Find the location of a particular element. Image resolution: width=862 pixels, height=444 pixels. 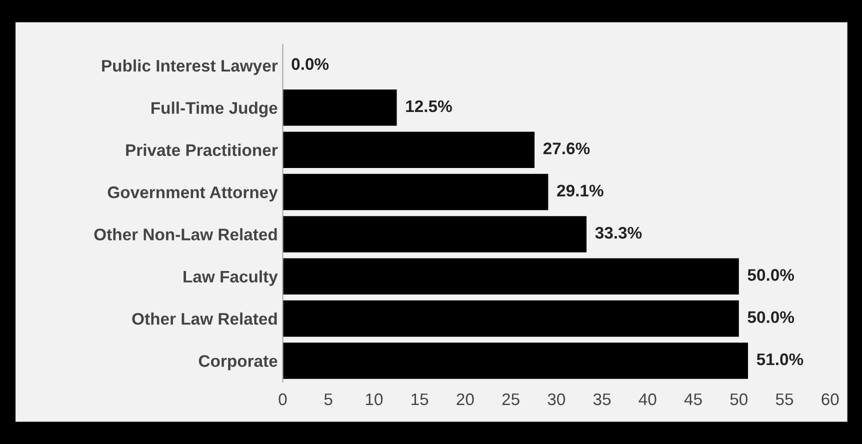

data-label: 12.5% is located at coordinates (429, 106).